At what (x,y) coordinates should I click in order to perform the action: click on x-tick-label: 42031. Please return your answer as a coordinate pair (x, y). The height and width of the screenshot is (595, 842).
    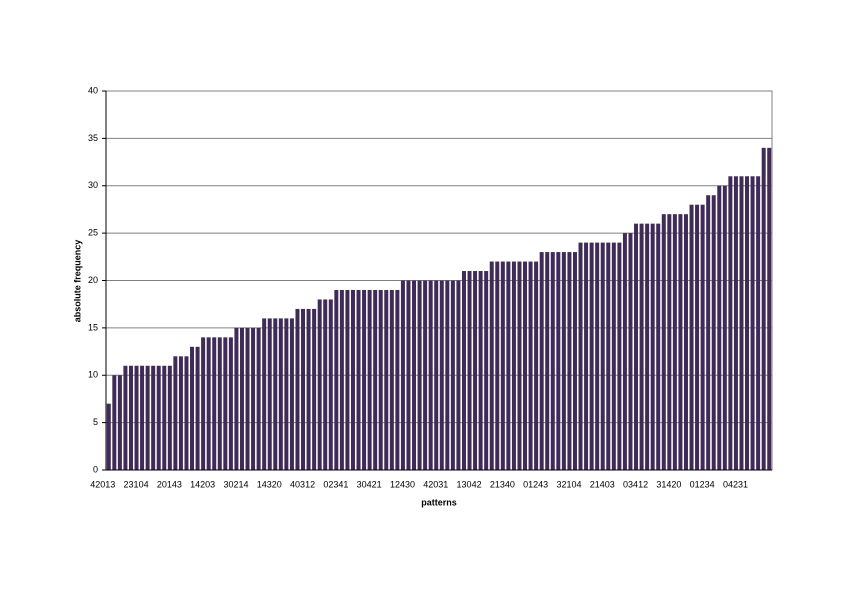
    Looking at the image, I should click on (435, 484).